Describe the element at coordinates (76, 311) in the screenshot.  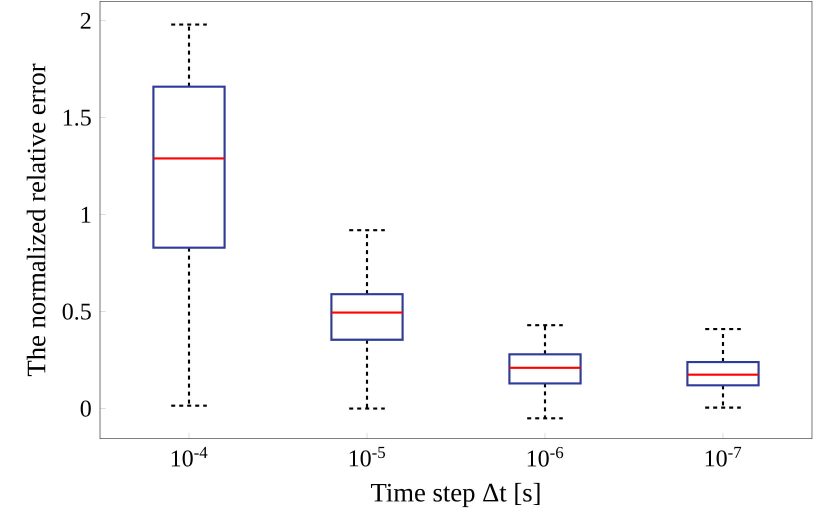
I see `y-tick-label: 0.5` at that location.